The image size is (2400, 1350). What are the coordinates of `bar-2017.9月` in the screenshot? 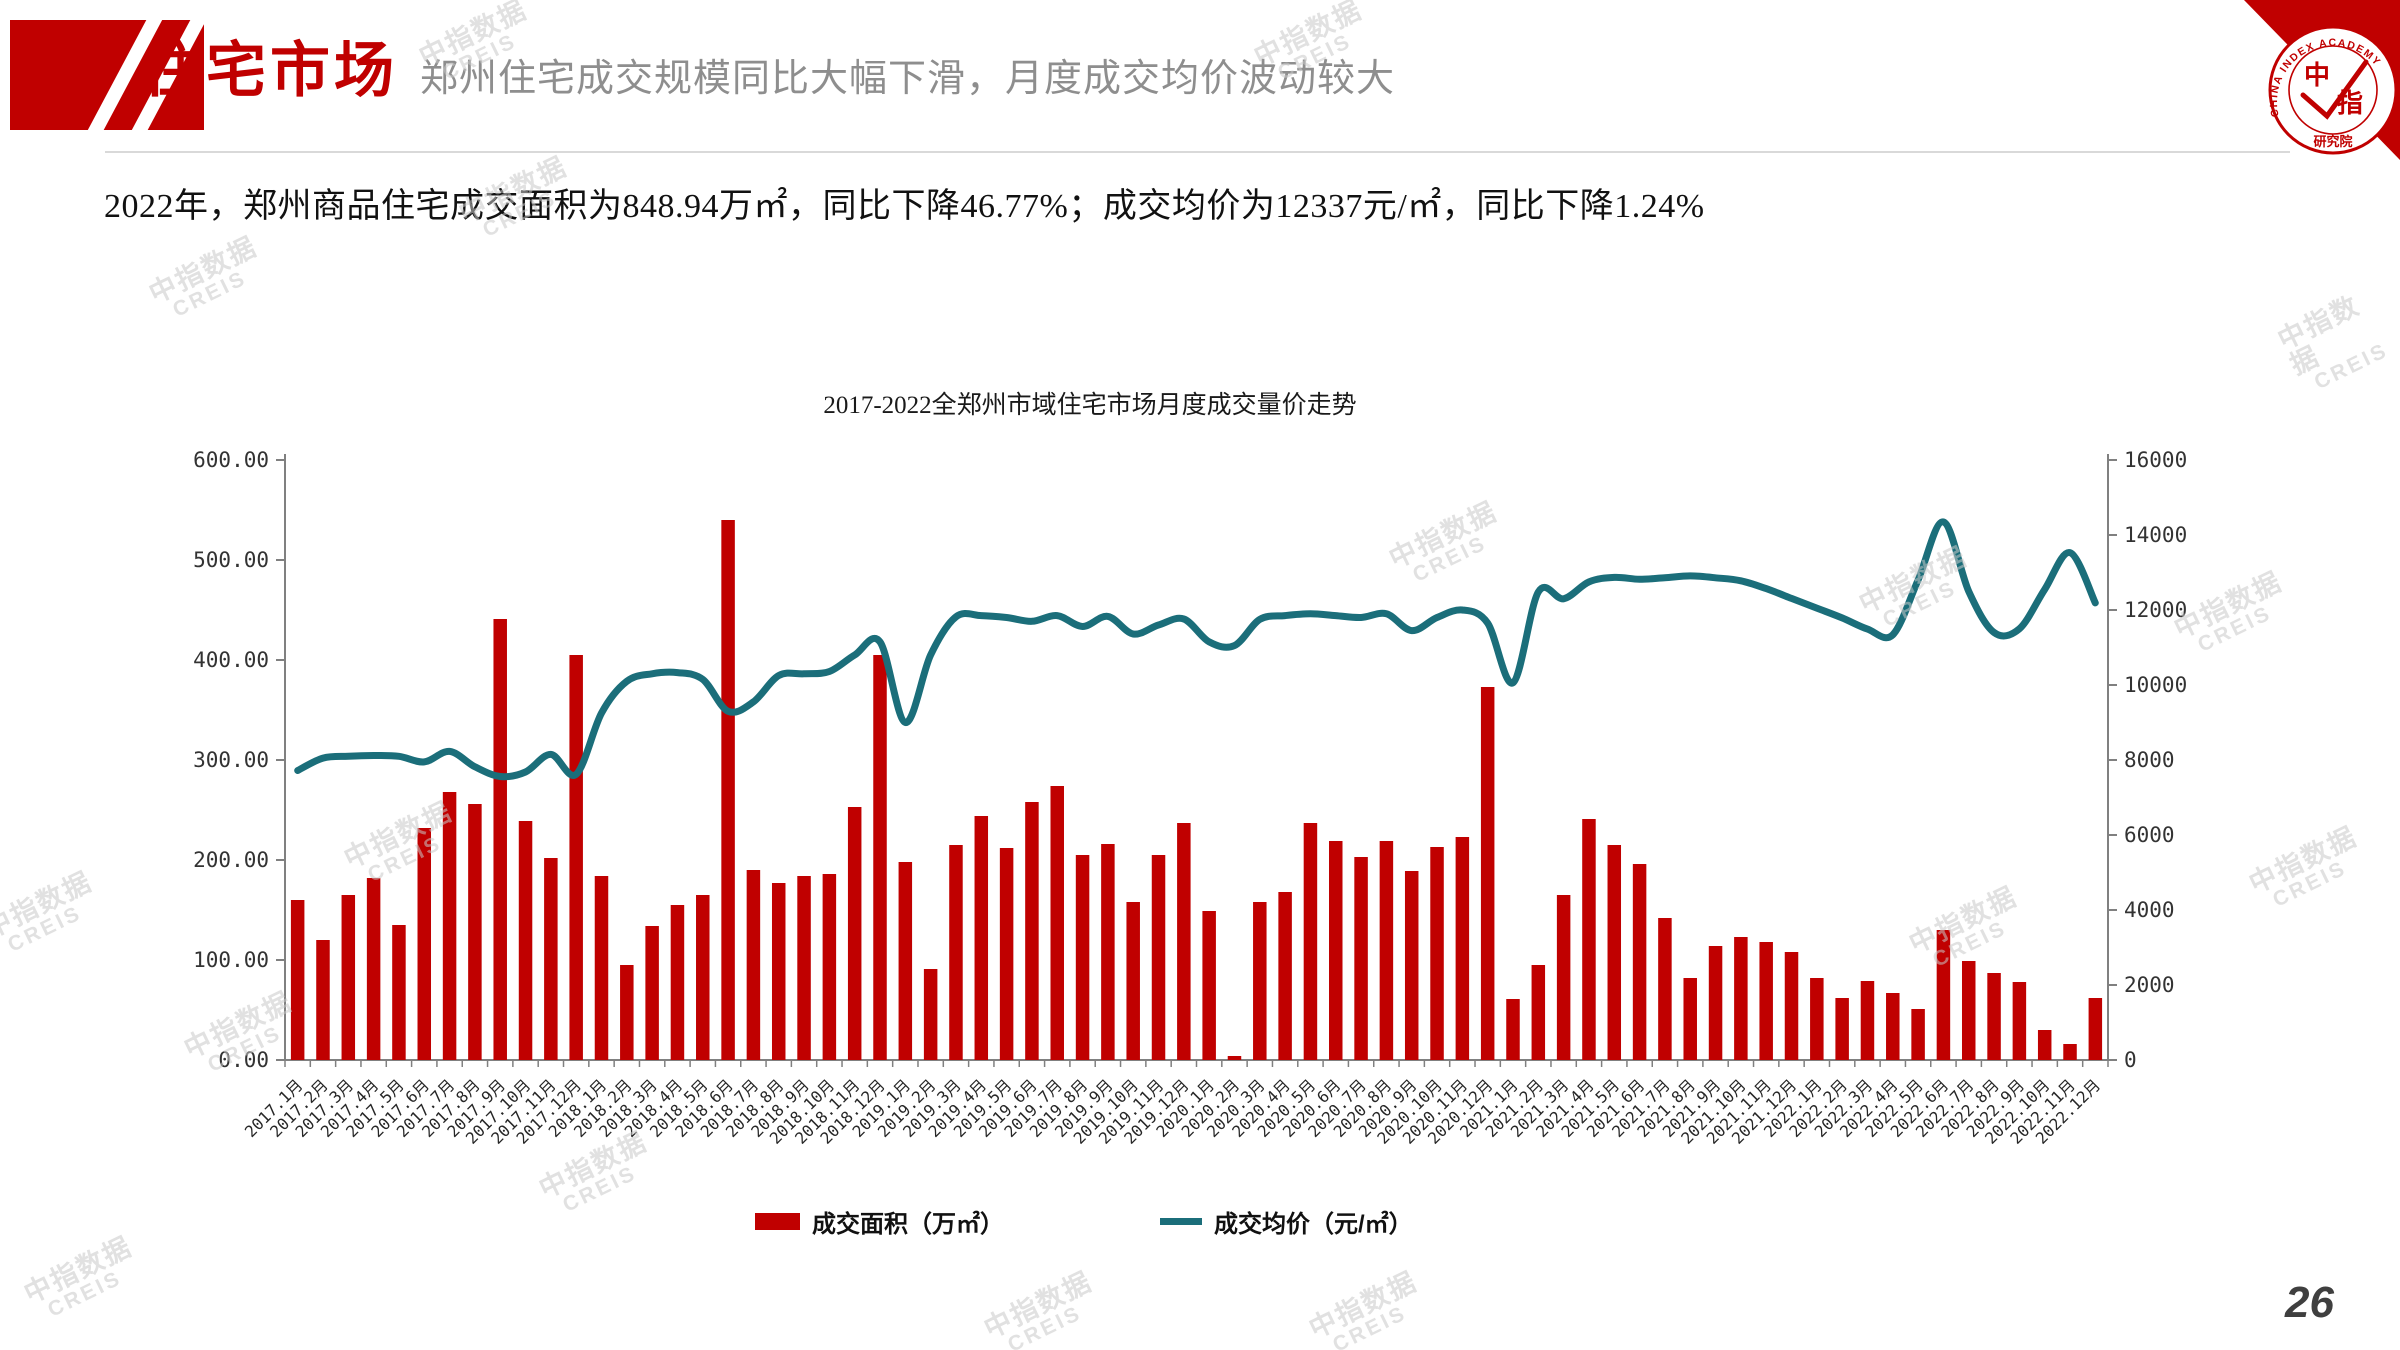 It's located at (500, 839).